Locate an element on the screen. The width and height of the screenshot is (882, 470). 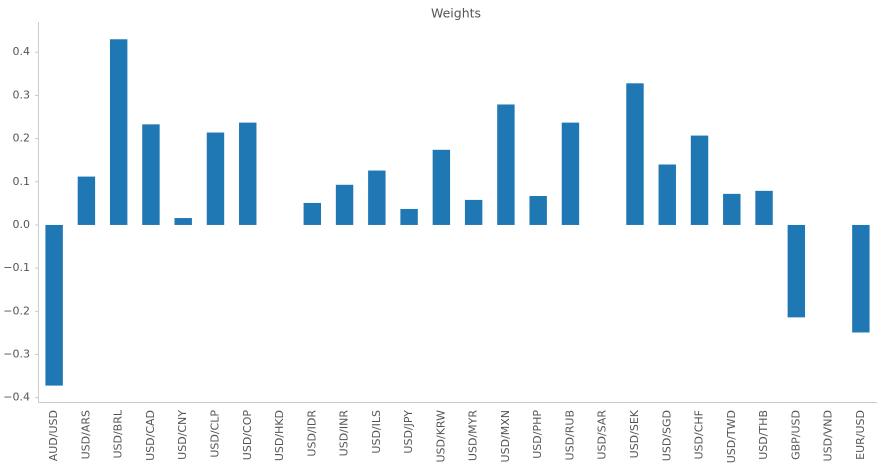
x-tick-label: USD/IDR is located at coordinates (311, 433).